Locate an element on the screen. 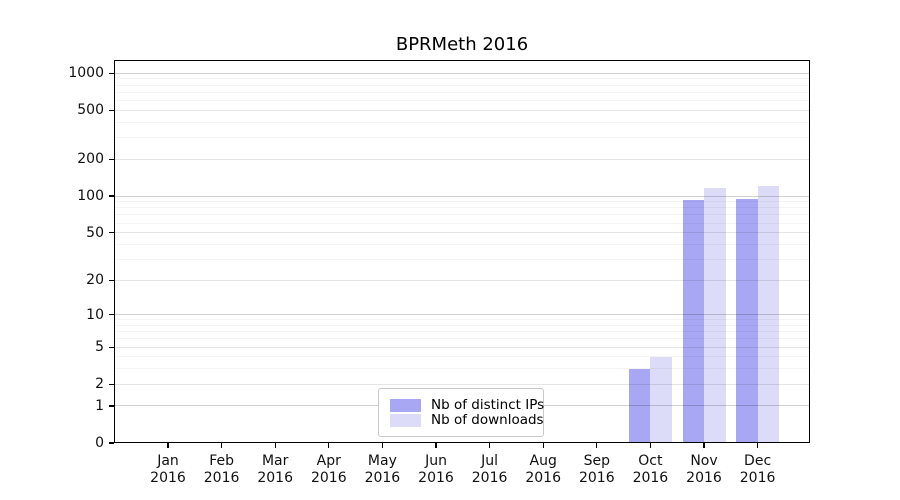  chart-title: BPRMeth 2016 is located at coordinates (462, 44).